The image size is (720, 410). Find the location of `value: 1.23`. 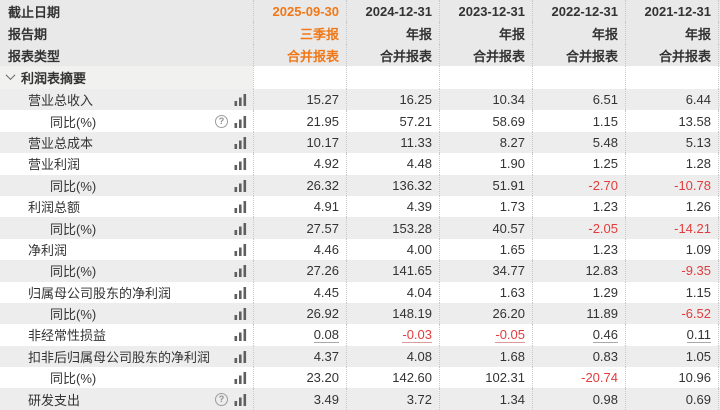

value: 1.23 is located at coordinates (605, 249).